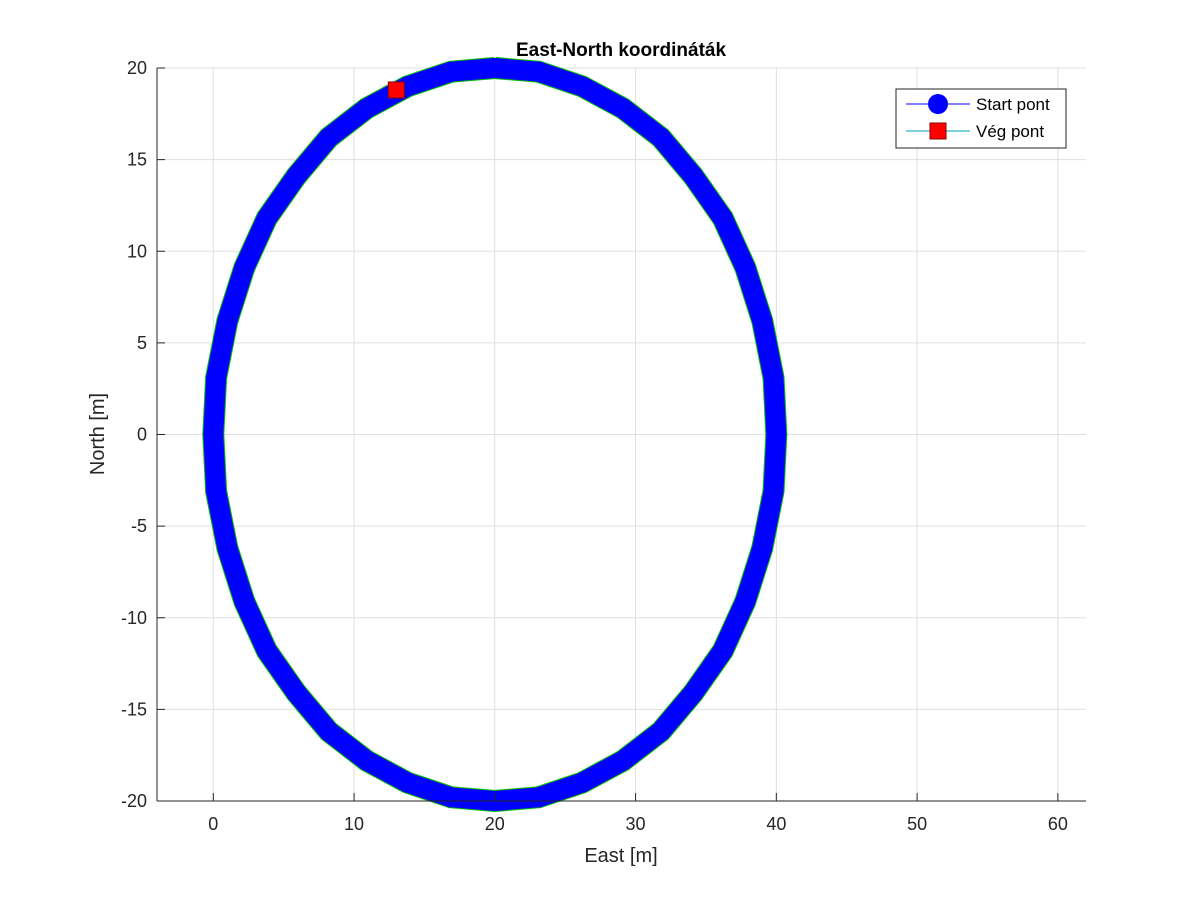 This screenshot has height=900, width=1200. Describe the element at coordinates (134, 709) in the screenshot. I see `y-tick-label: -15` at that location.